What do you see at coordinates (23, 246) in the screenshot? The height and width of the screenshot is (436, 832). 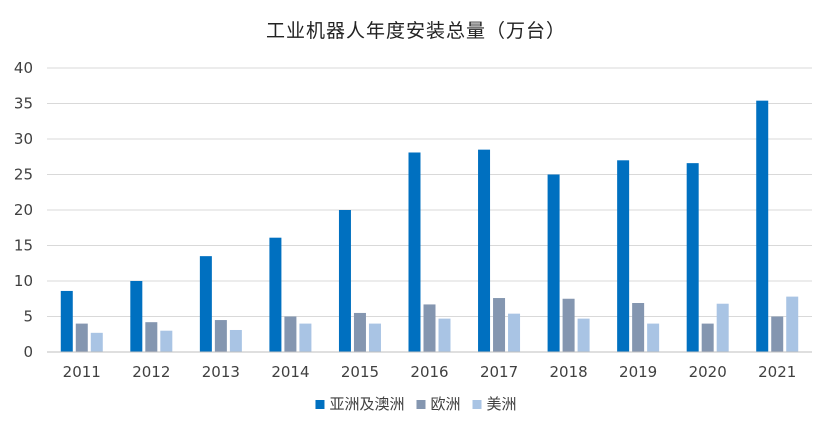 I see `y-tick-label: 15` at bounding box center [23, 246].